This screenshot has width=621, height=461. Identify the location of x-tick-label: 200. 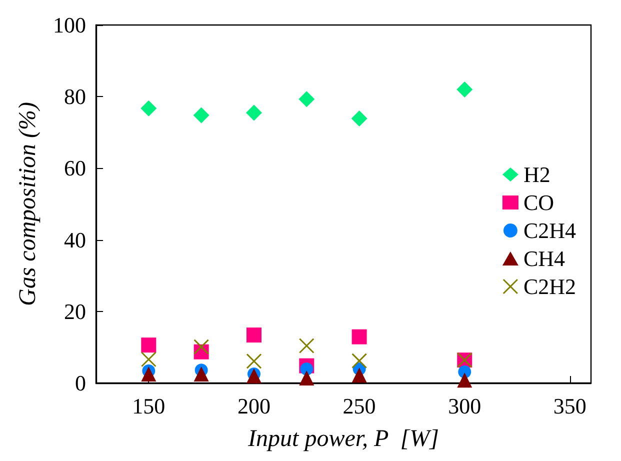
(253, 406).